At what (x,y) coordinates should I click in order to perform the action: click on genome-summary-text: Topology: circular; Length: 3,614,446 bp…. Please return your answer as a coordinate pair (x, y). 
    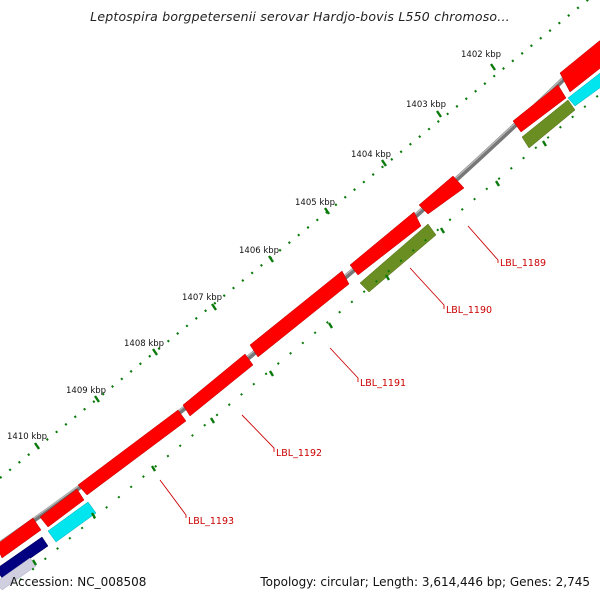
    Looking at the image, I should click on (425, 582).